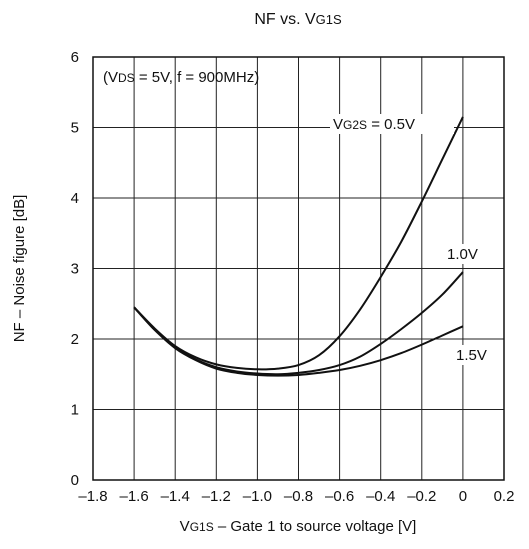  What do you see at coordinates (257, 496) in the screenshot?
I see `x-tick-label: –1.0` at bounding box center [257, 496].